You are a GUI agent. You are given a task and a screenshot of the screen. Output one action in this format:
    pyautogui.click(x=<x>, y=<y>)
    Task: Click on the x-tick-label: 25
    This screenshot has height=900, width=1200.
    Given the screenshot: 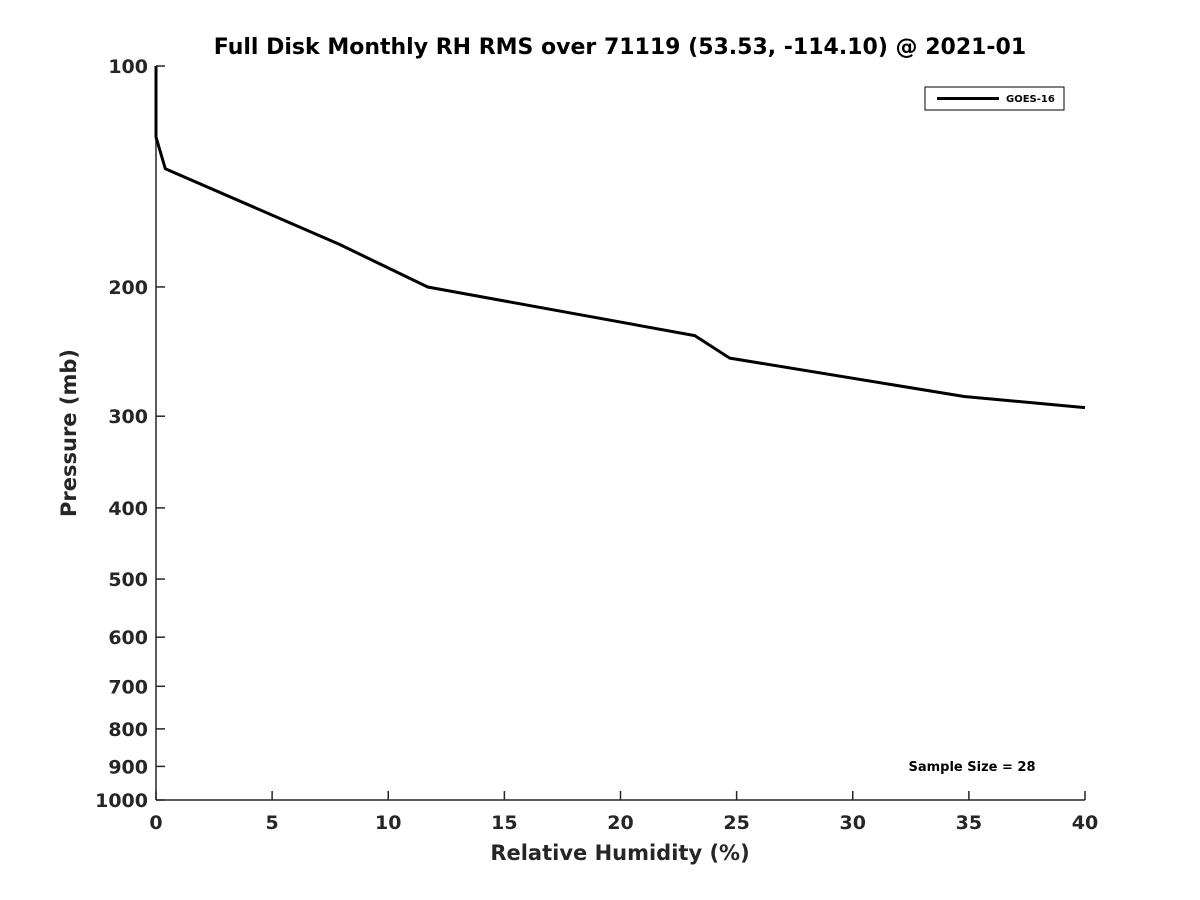 What is the action you would take?
    pyautogui.click(x=736, y=823)
    